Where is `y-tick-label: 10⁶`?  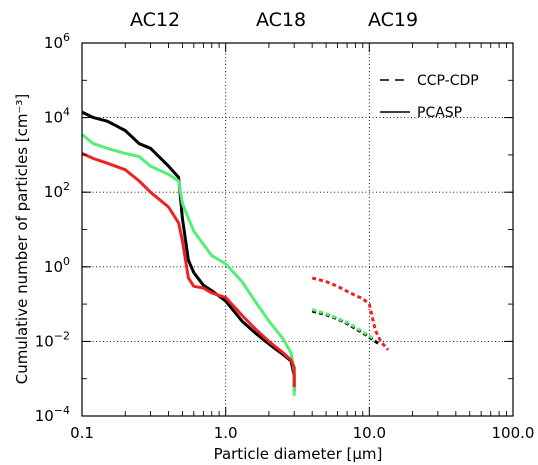
y-tick-label: 10⁶ is located at coordinates (57, 41).